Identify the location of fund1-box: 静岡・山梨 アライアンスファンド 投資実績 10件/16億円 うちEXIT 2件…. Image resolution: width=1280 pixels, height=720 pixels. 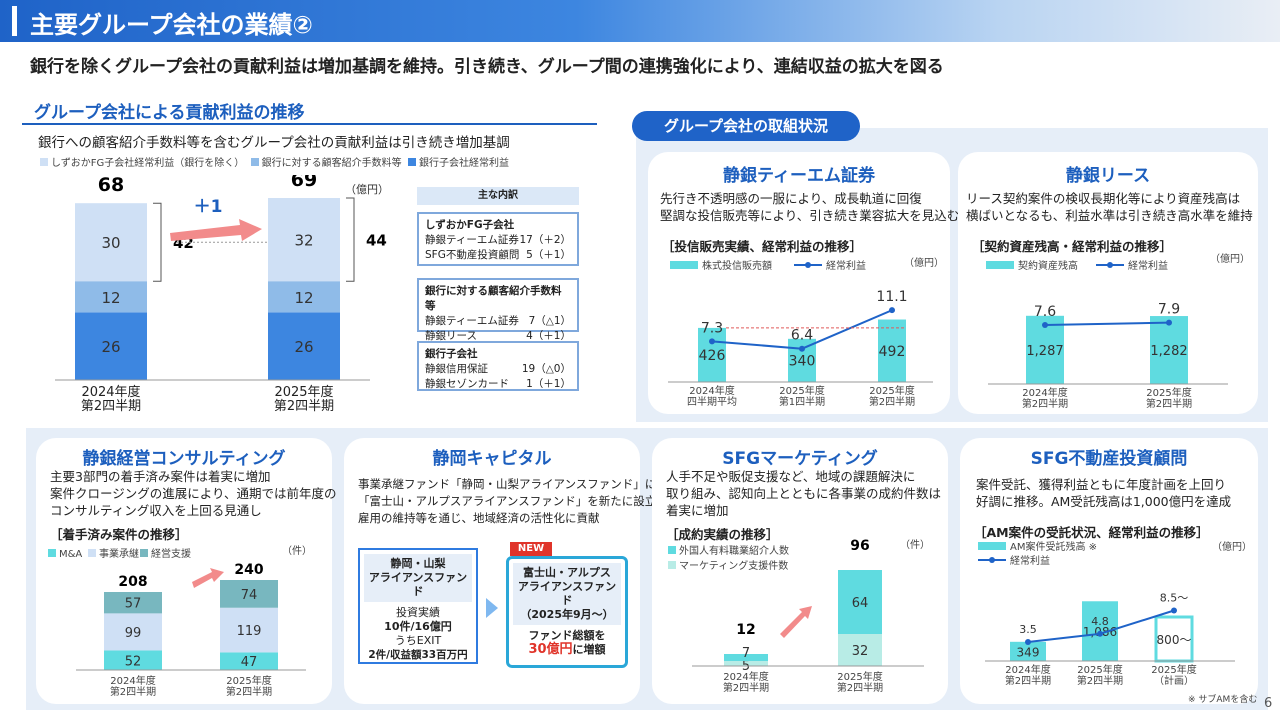
(418, 606).